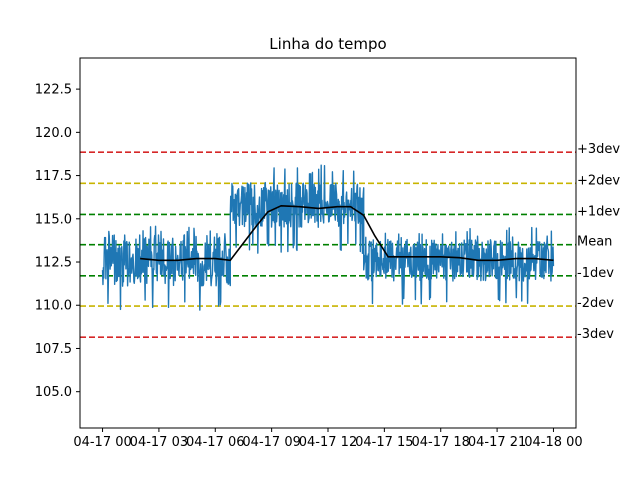  What do you see at coordinates (598, 149) in the screenshot?
I see `reference-line-label: +3dev` at bounding box center [598, 149].